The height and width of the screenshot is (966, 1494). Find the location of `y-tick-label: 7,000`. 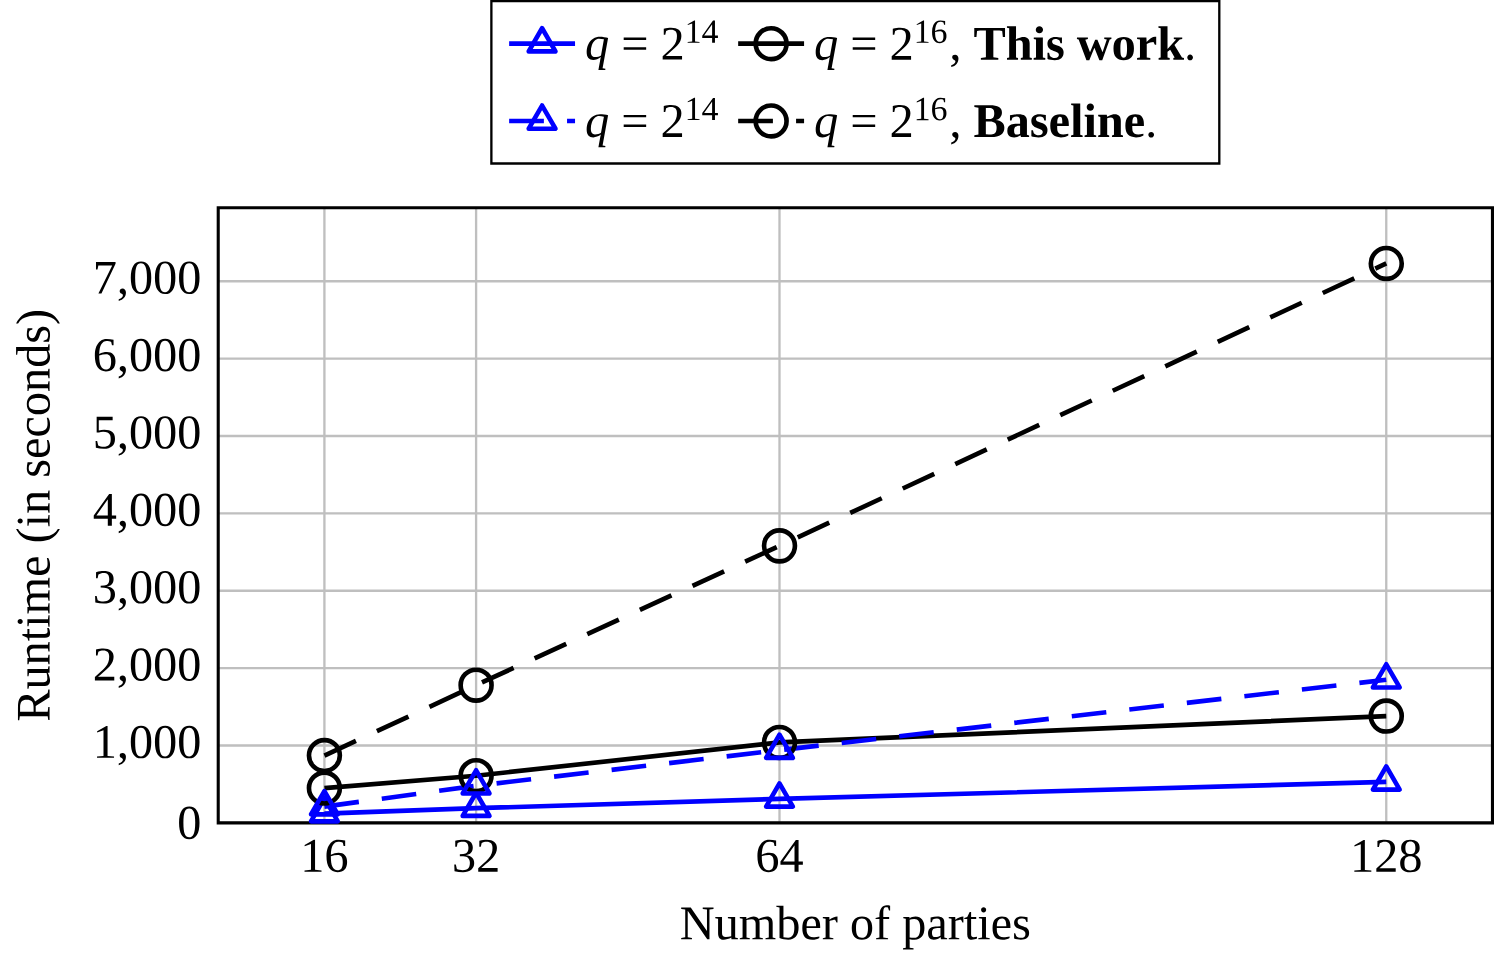

y-tick-label: 7,000 is located at coordinates (147, 281).